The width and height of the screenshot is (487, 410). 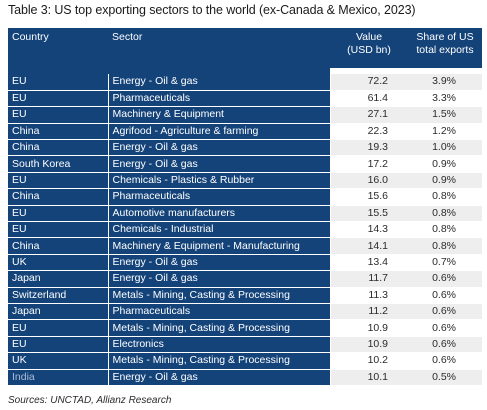 What do you see at coordinates (445, 377) in the screenshot?
I see `cell-share: 0.5%` at bounding box center [445, 377].